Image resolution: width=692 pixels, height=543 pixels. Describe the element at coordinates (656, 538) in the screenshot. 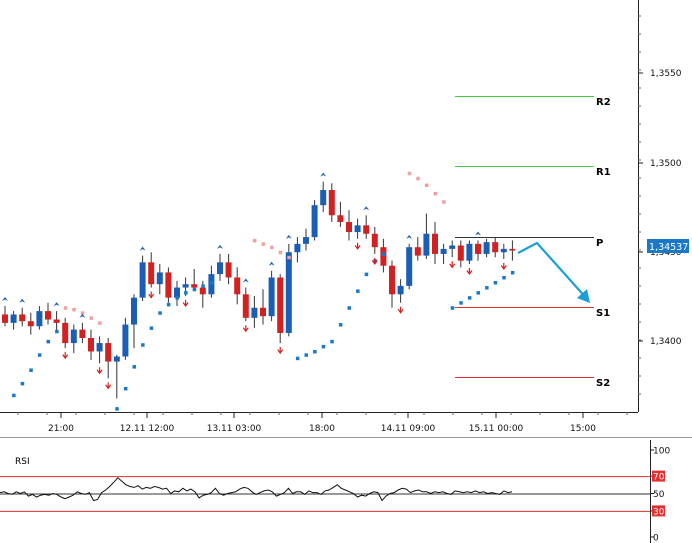

I see `rsi-tick-label: 0` at that location.